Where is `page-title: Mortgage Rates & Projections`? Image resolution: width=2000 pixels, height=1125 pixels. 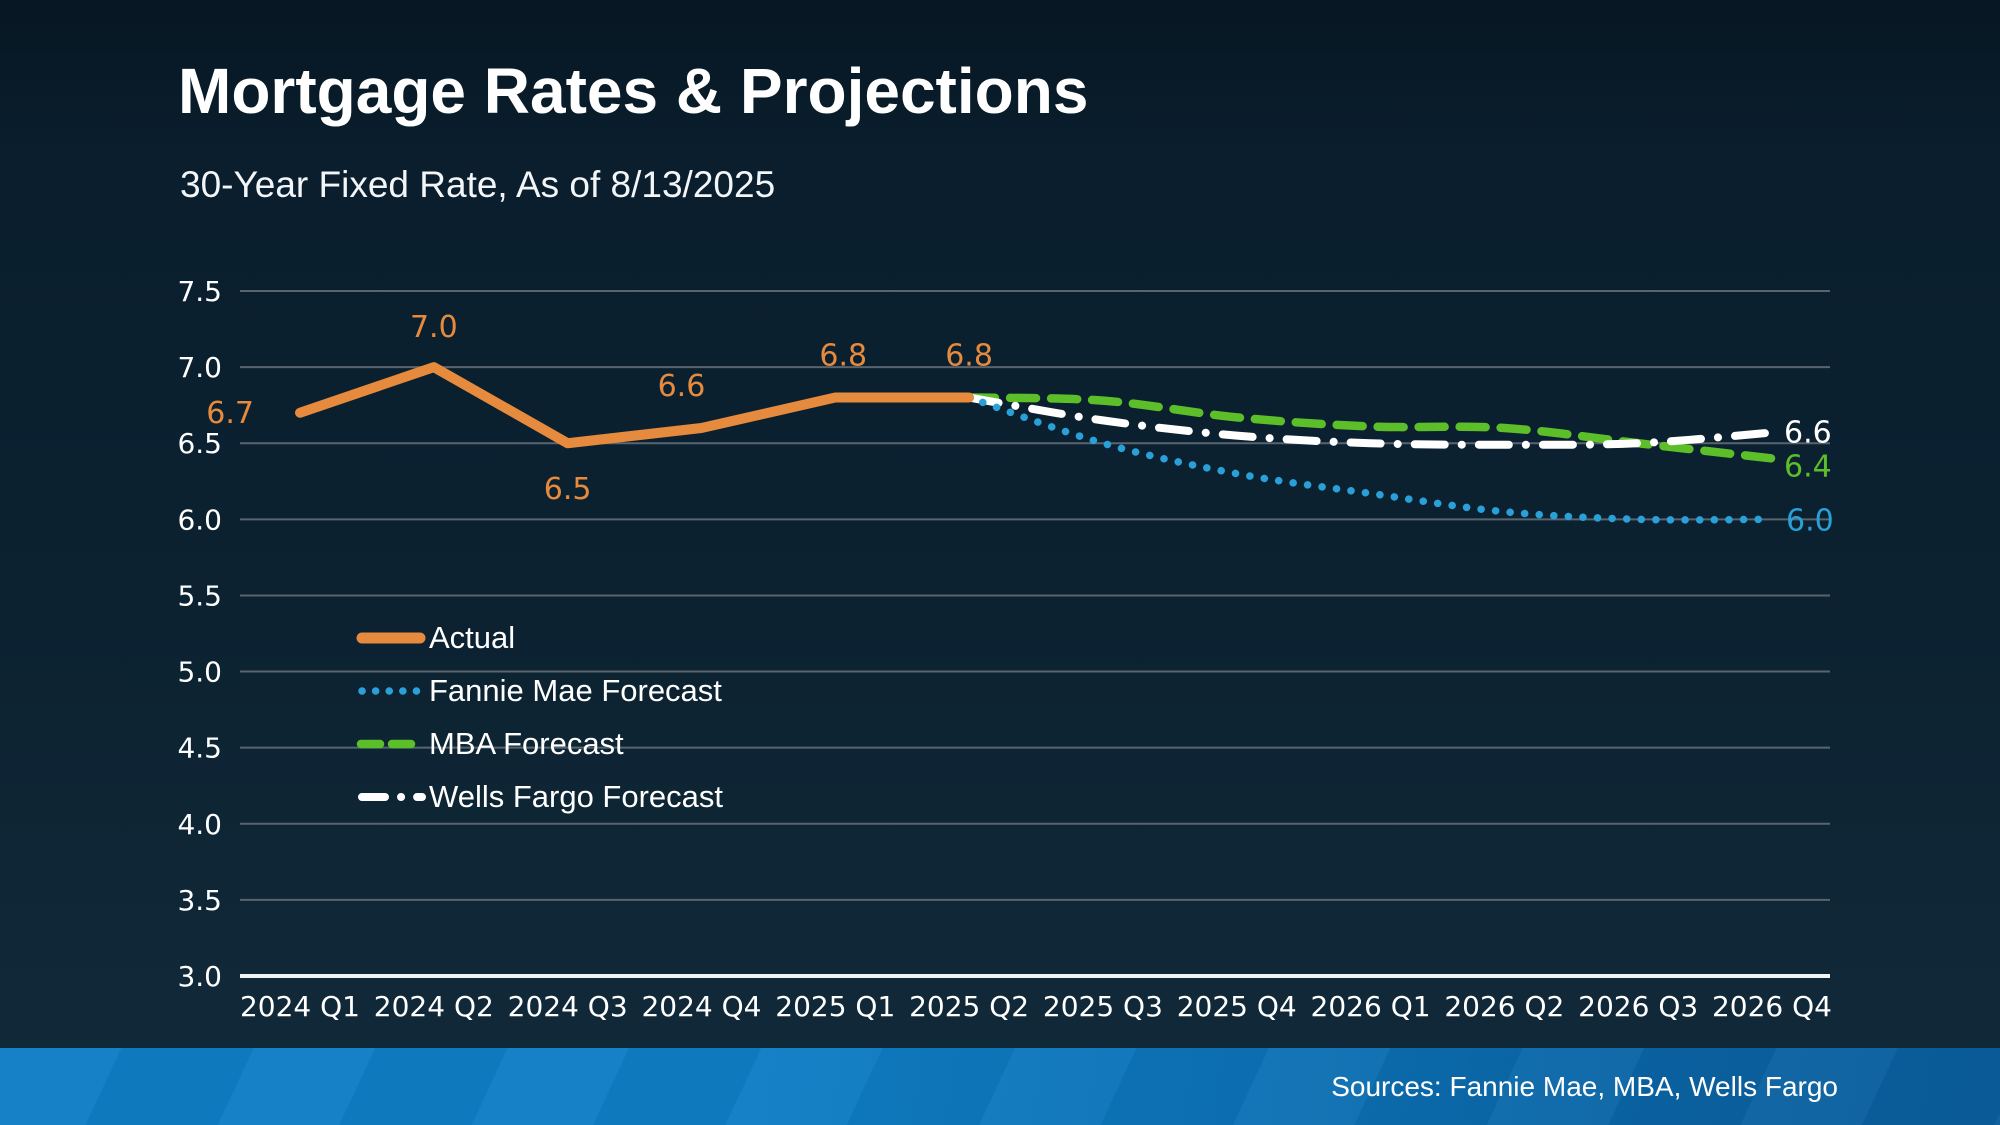 page-title: Mortgage Rates & Projections is located at coordinates (633, 91).